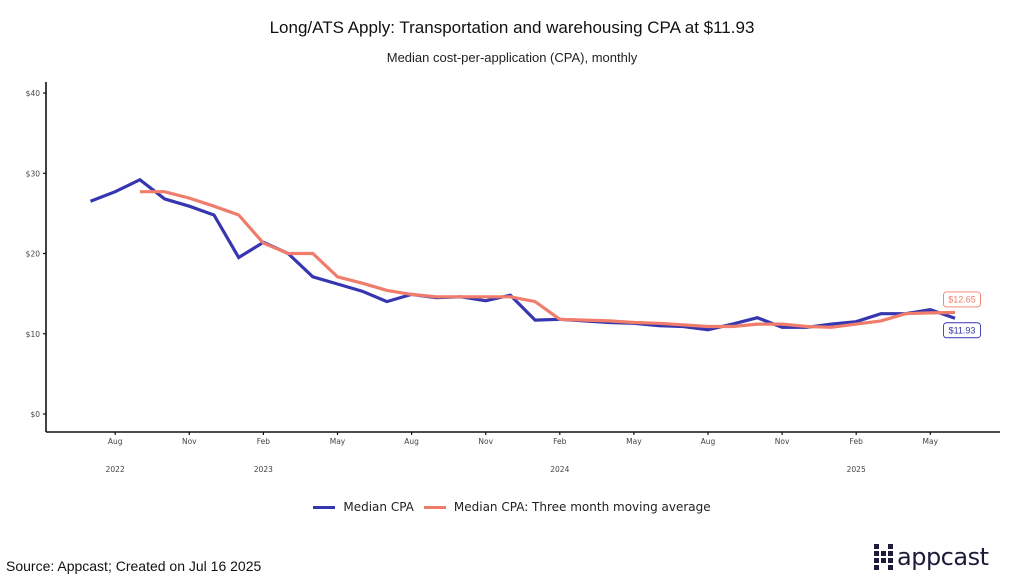 This screenshot has height=582, width=1024. Describe the element at coordinates (883, 557) in the screenshot. I see `logo-mark-icon` at that location.